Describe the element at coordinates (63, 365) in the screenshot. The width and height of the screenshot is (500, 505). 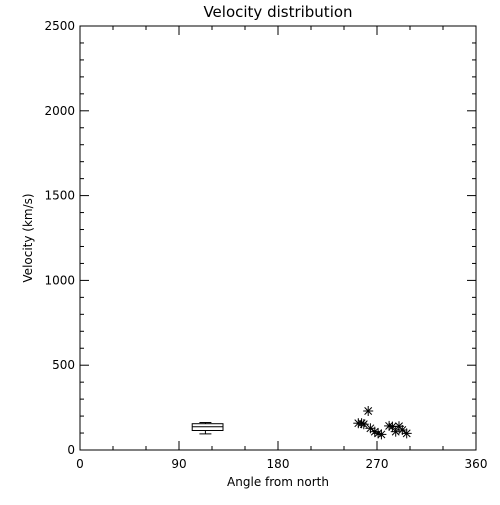
I see `y-tick-label: 500` at that location.